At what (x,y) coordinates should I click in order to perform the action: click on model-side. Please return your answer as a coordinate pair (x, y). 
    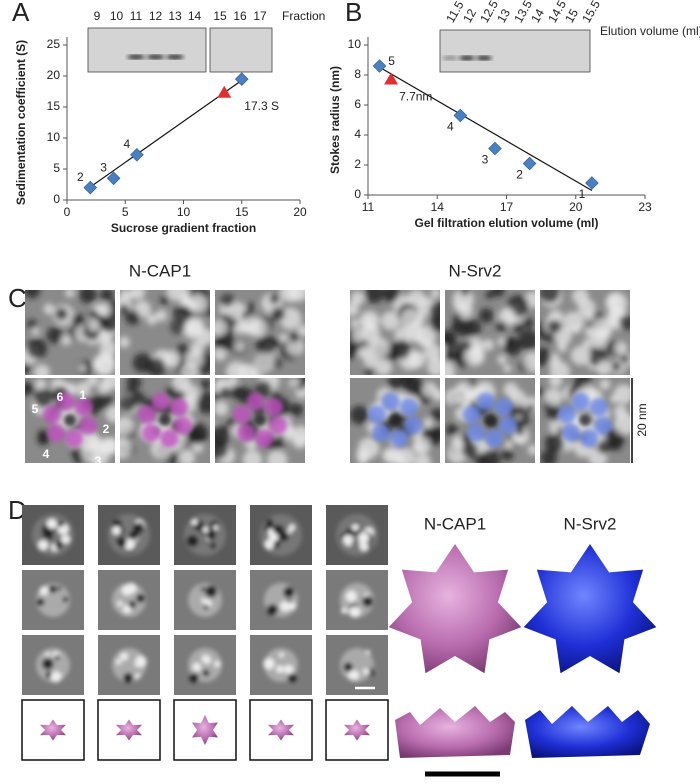
    Looking at the image, I should click on (455, 732).